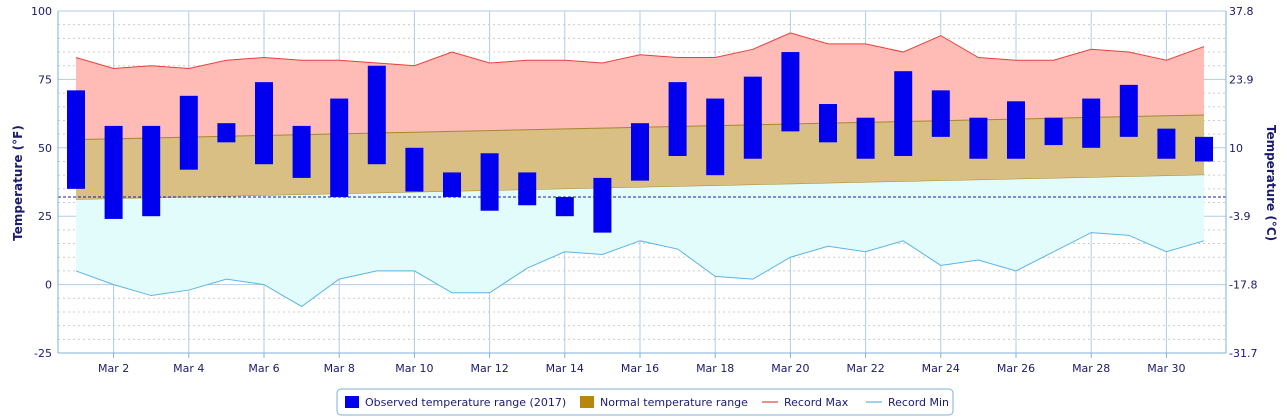  What do you see at coordinates (263, 368) in the screenshot?
I see `x-tick-label: Mar 6` at bounding box center [263, 368].